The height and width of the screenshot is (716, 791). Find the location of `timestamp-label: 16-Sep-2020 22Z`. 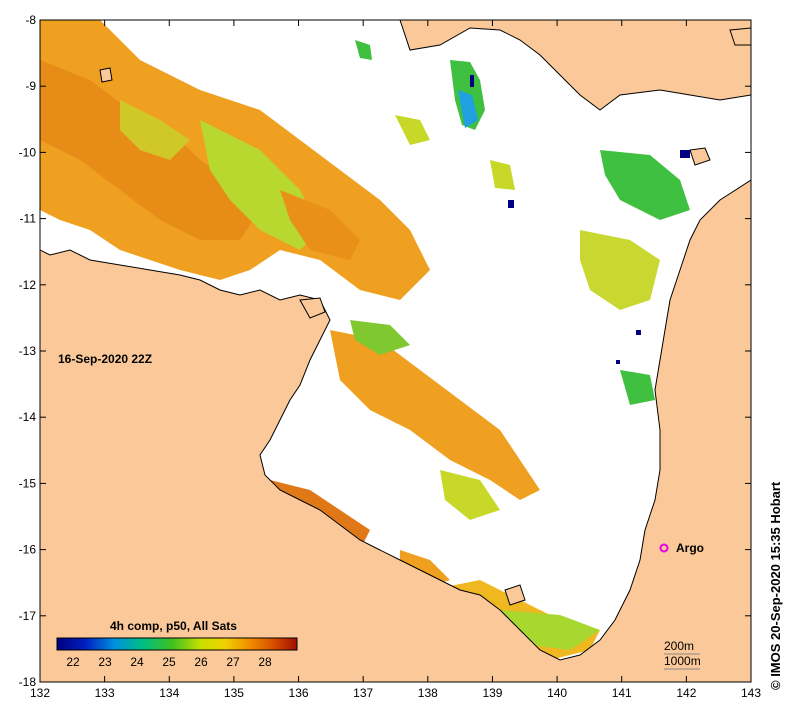

timestamp-label: 16-Sep-2020 22Z is located at coordinates (105, 359).